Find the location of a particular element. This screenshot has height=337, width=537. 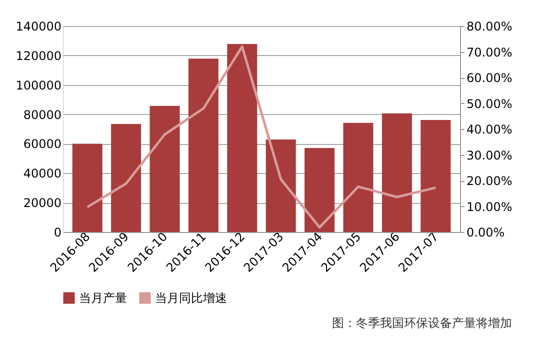

legend-label: 当月产量 is located at coordinates (103, 298).